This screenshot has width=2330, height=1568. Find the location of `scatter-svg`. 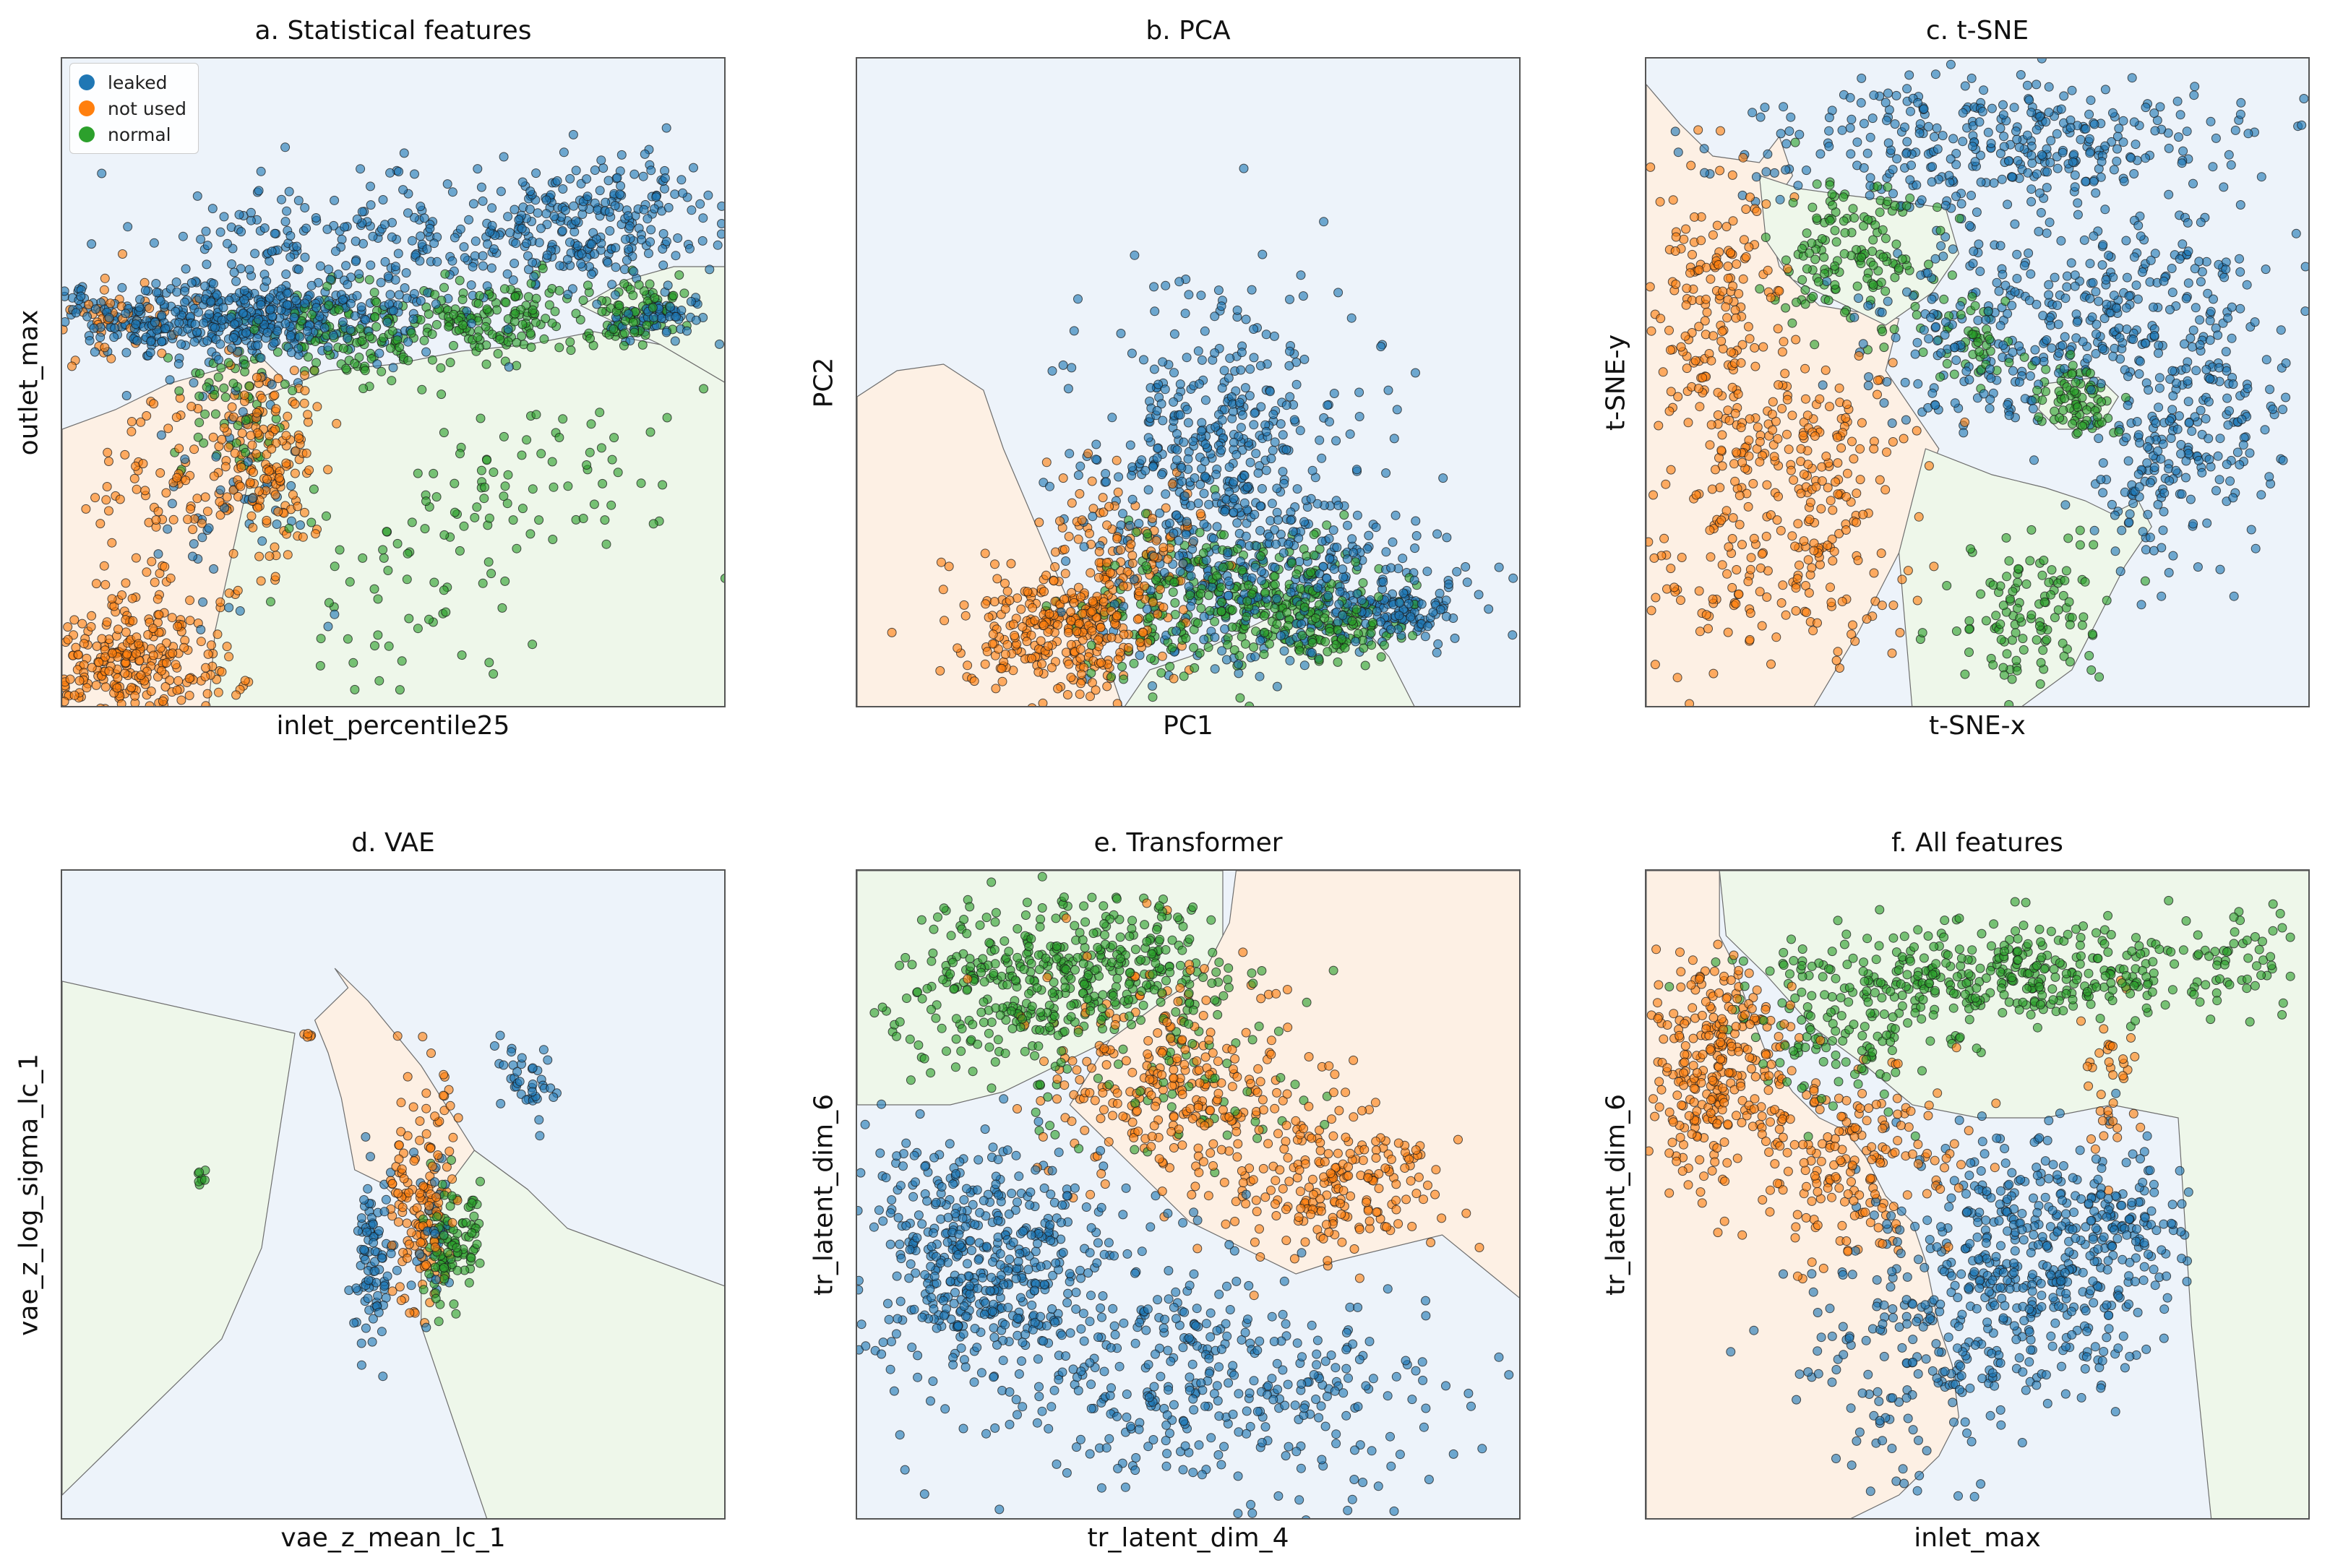

scatter-svg is located at coordinates (393, 382).